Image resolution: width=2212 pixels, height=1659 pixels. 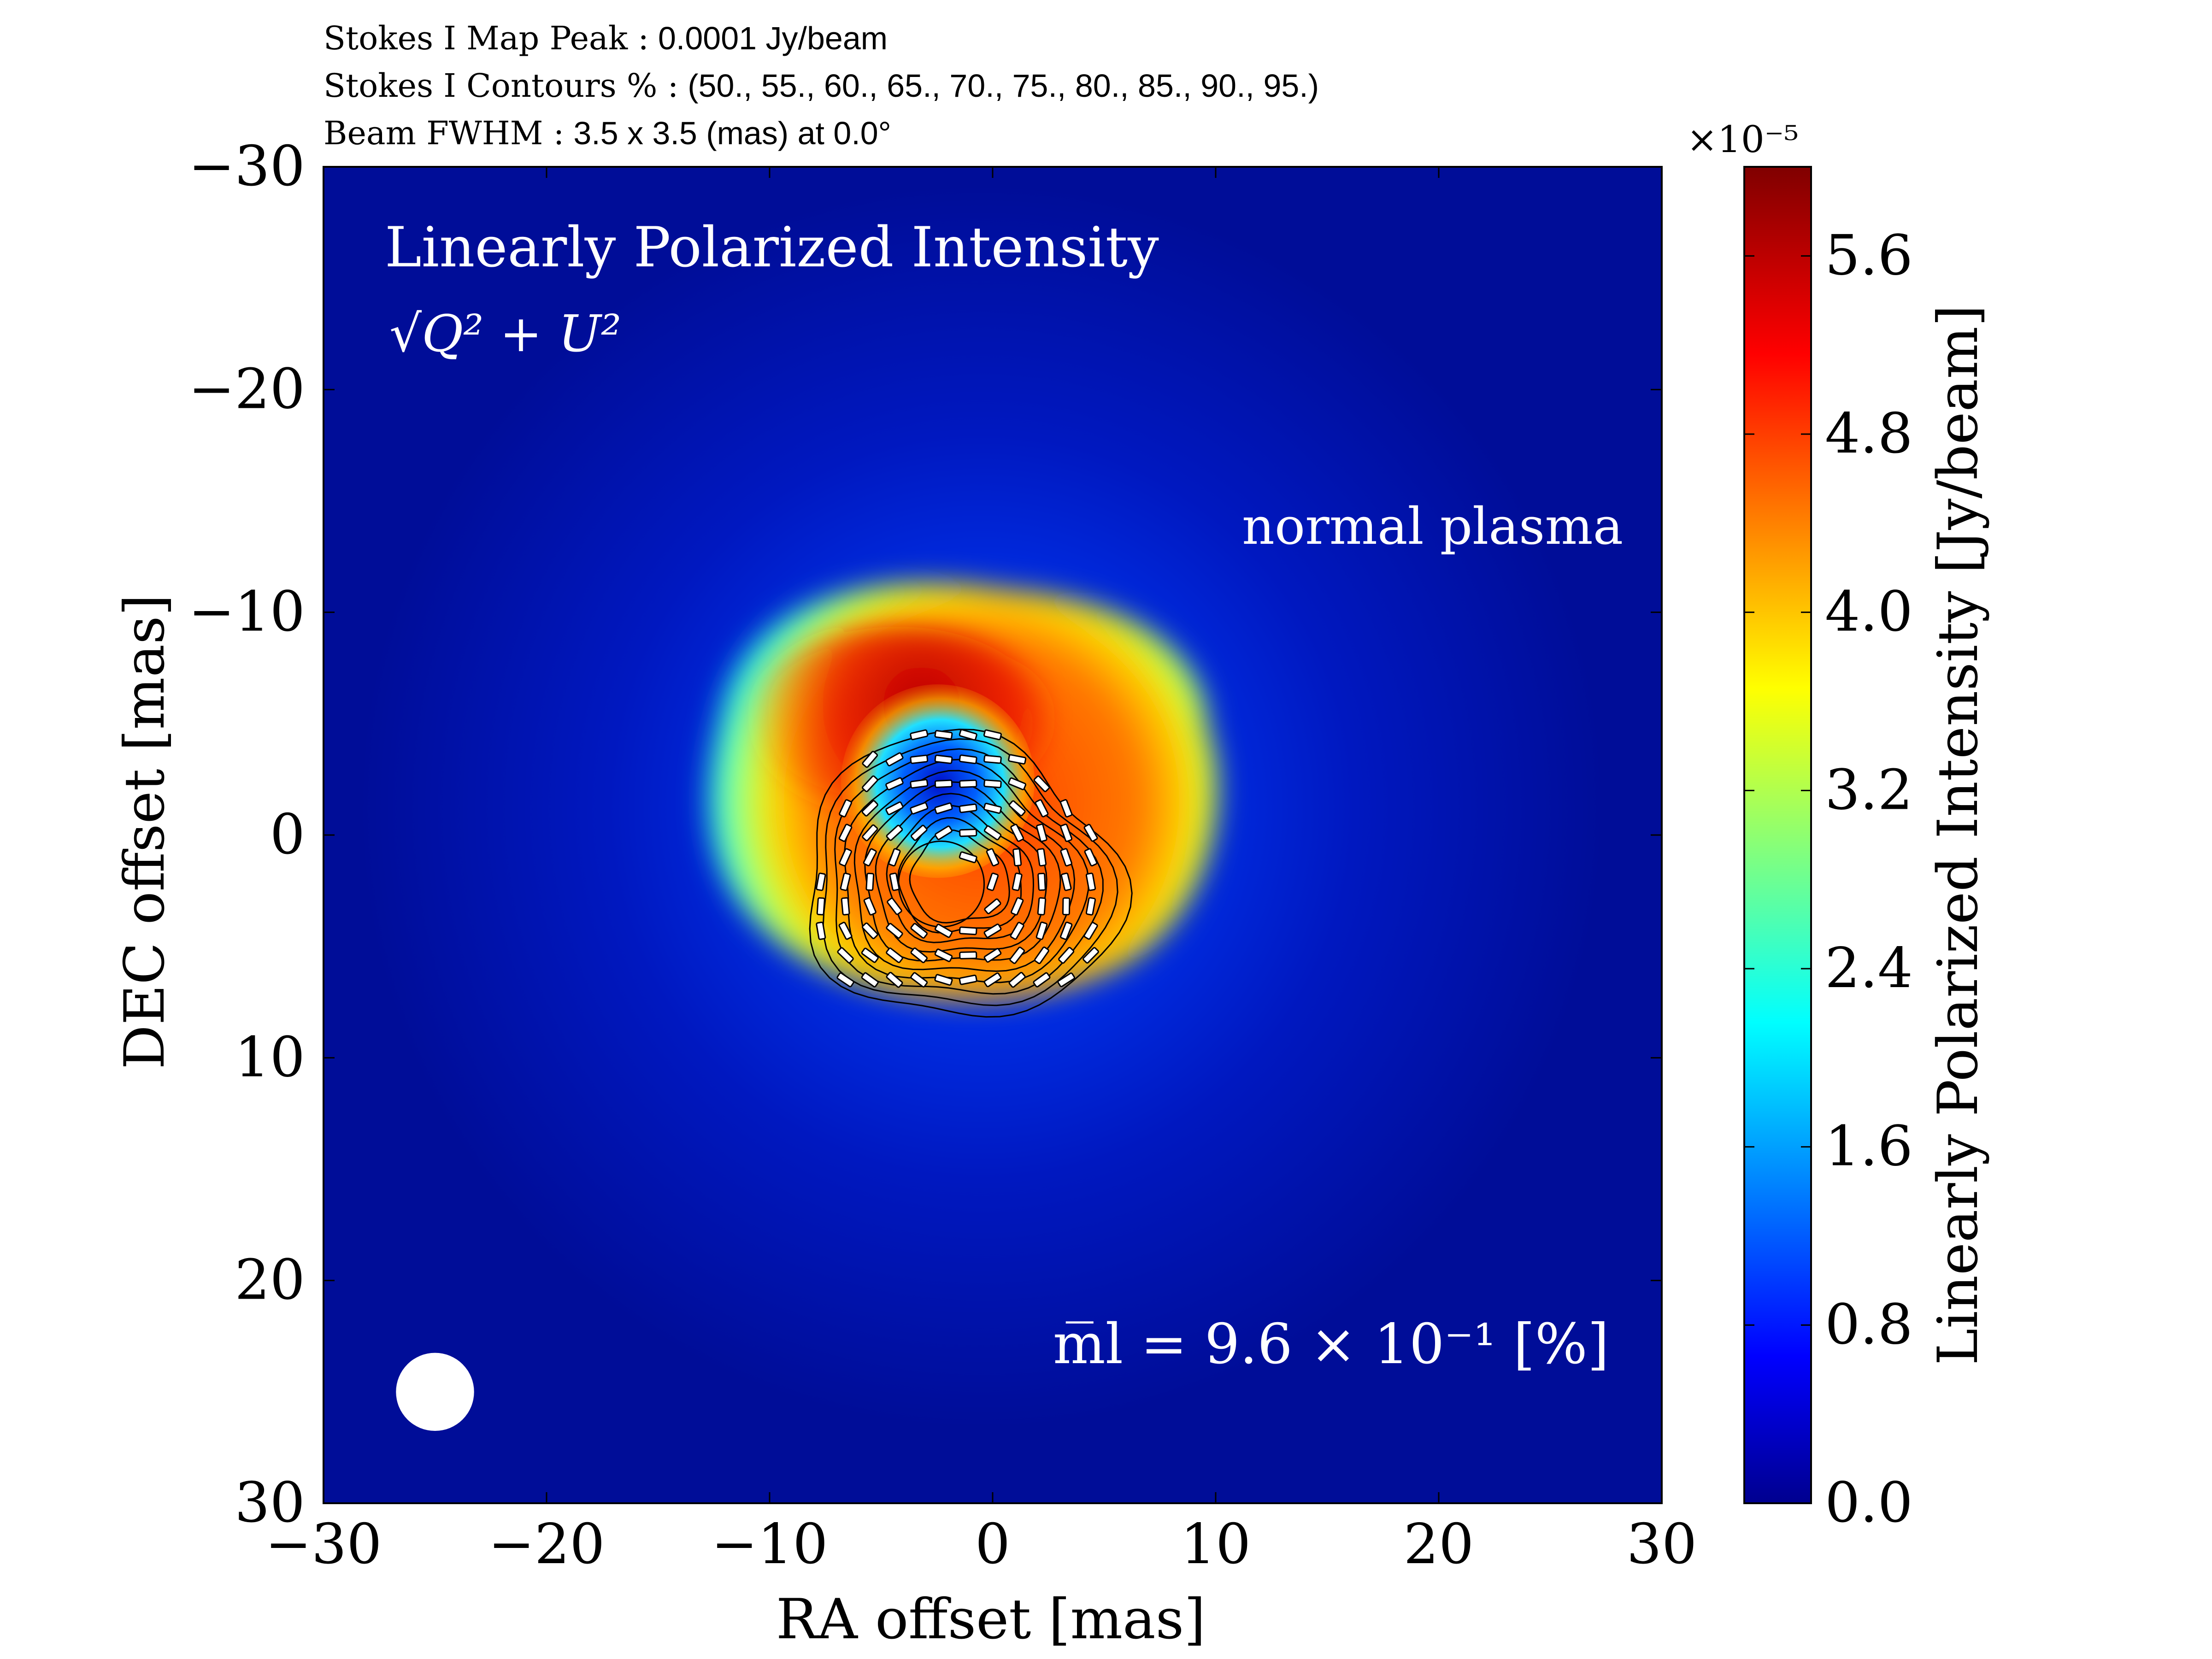 What do you see at coordinates (1869, 256) in the screenshot?
I see `colorbar-tick-label: 5.6` at bounding box center [1869, 256].